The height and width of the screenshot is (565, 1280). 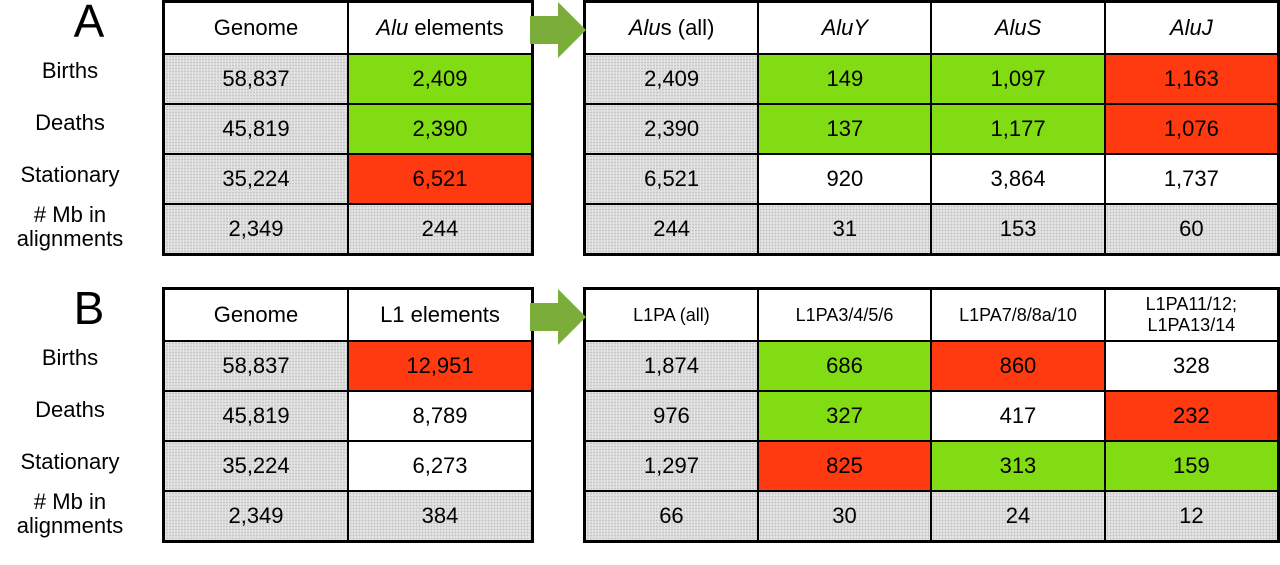 I want to click on header-cell: Alus (all), so click(x=671, y=27).